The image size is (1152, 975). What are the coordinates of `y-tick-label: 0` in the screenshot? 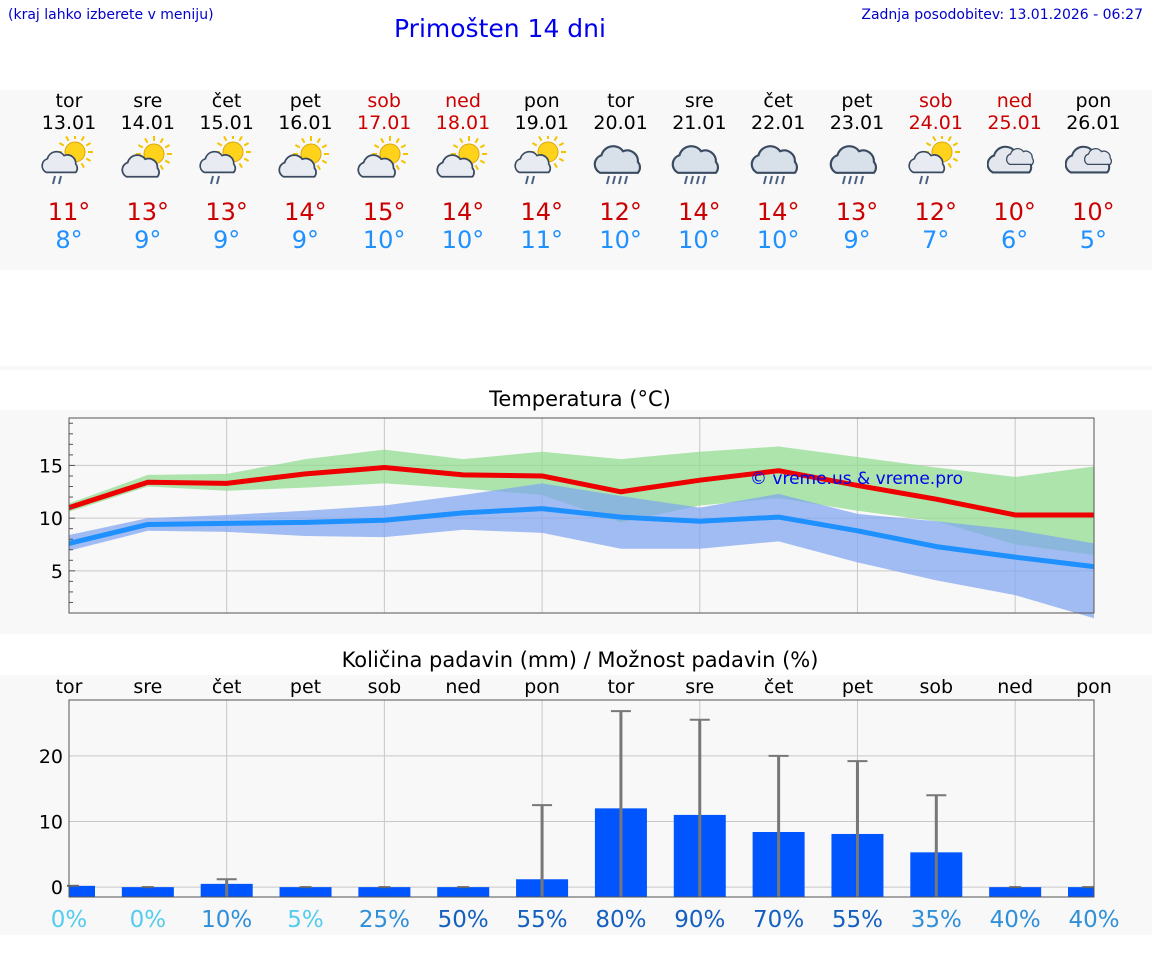 It's located at (57, 888).